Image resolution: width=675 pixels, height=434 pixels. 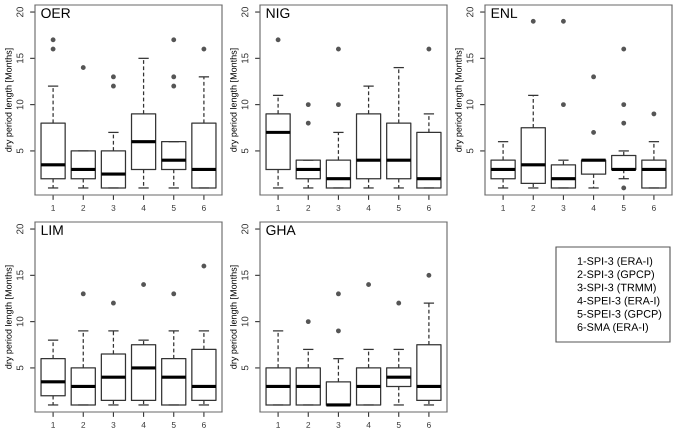 What do you see at coordinates (613, 328) in the screenshot?
I see `text: 6-SMA (ERA-I)` at bounding box center [613, 328].